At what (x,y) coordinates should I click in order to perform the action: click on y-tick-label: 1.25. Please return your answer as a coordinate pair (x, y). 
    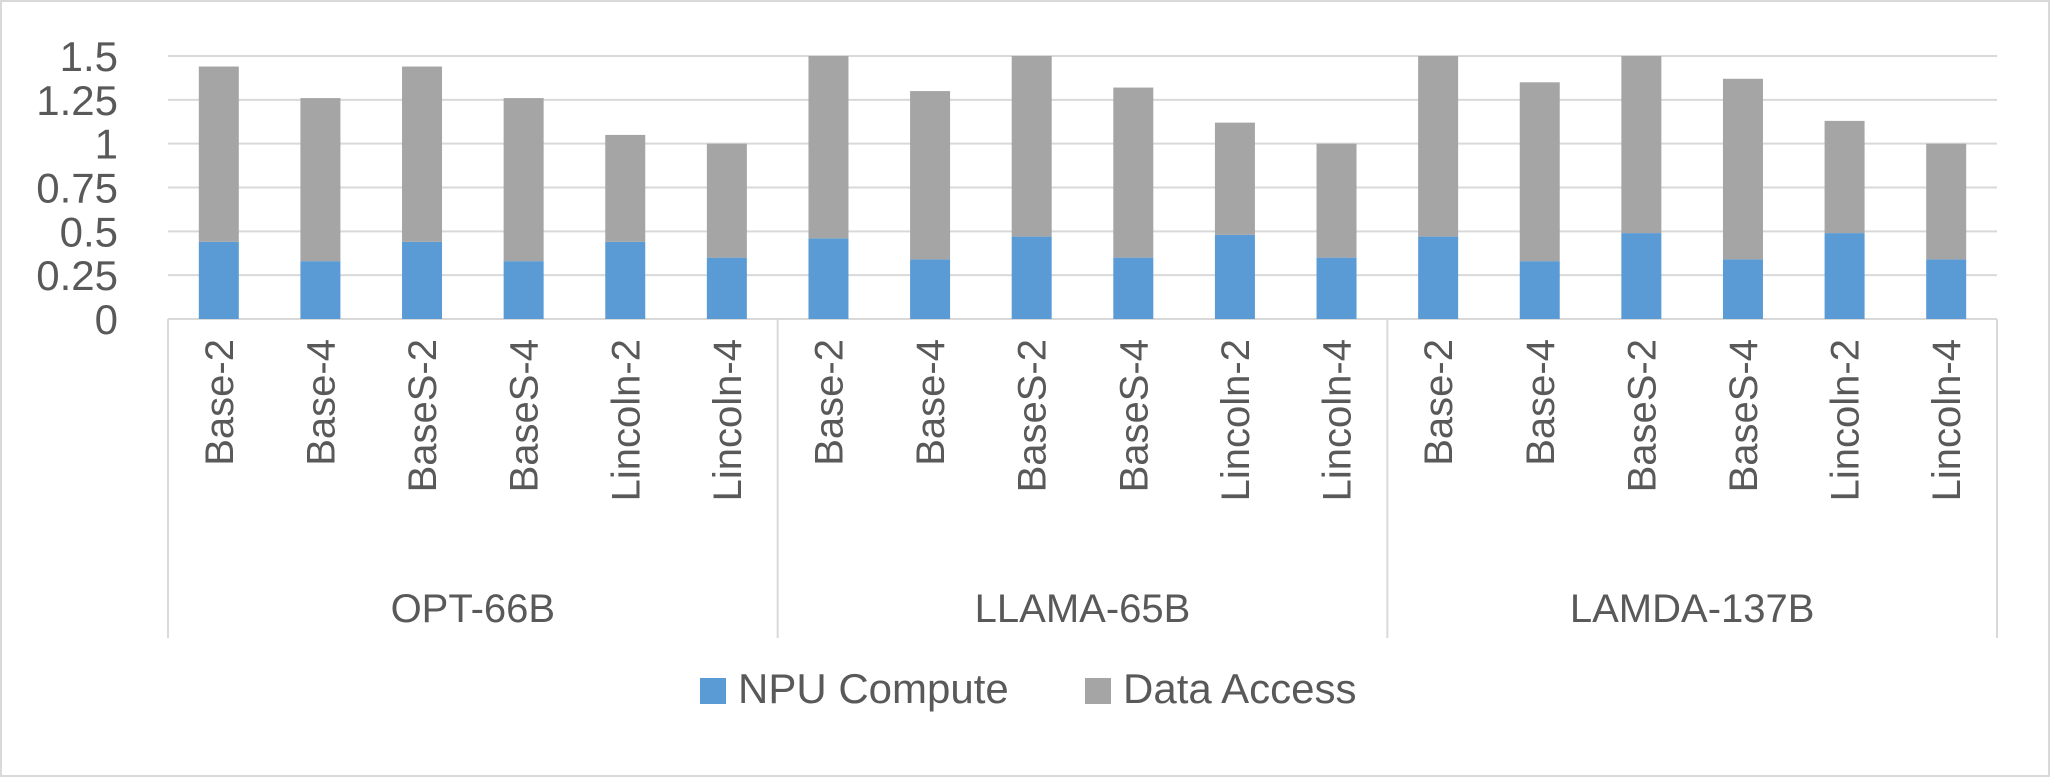
    Looking at the image, I should click on (77, 100).